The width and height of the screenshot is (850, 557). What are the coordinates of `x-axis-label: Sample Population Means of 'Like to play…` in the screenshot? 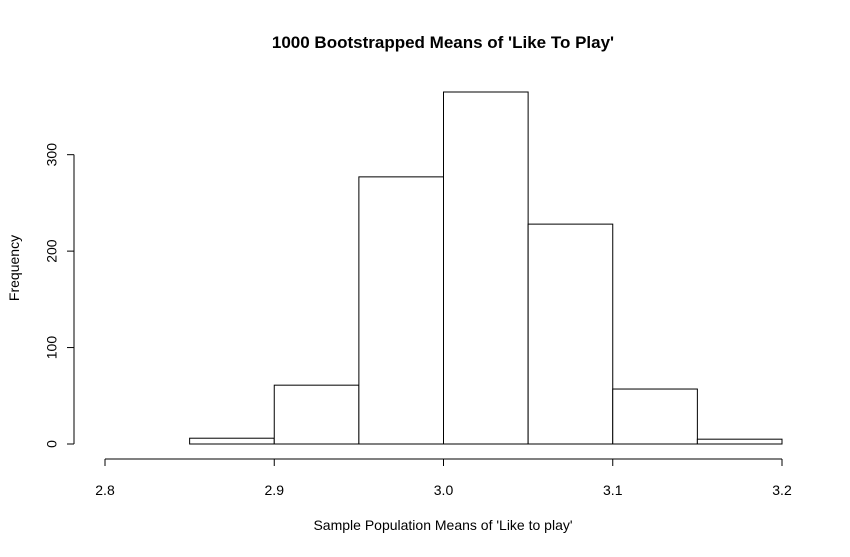 It's located at (442, 525).